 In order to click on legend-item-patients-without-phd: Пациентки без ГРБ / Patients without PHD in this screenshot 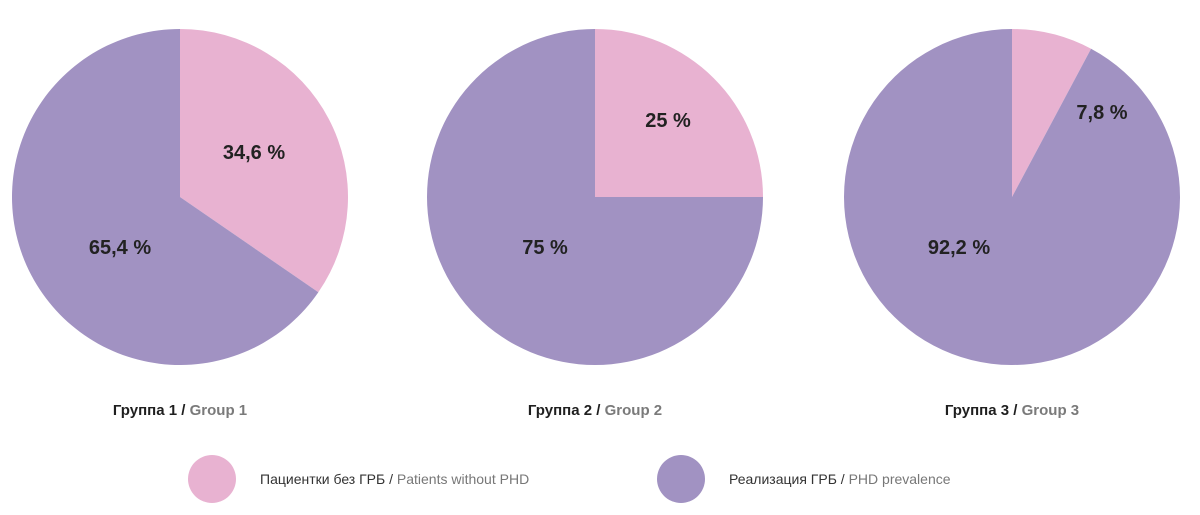, I will do `click(358, 479)`.